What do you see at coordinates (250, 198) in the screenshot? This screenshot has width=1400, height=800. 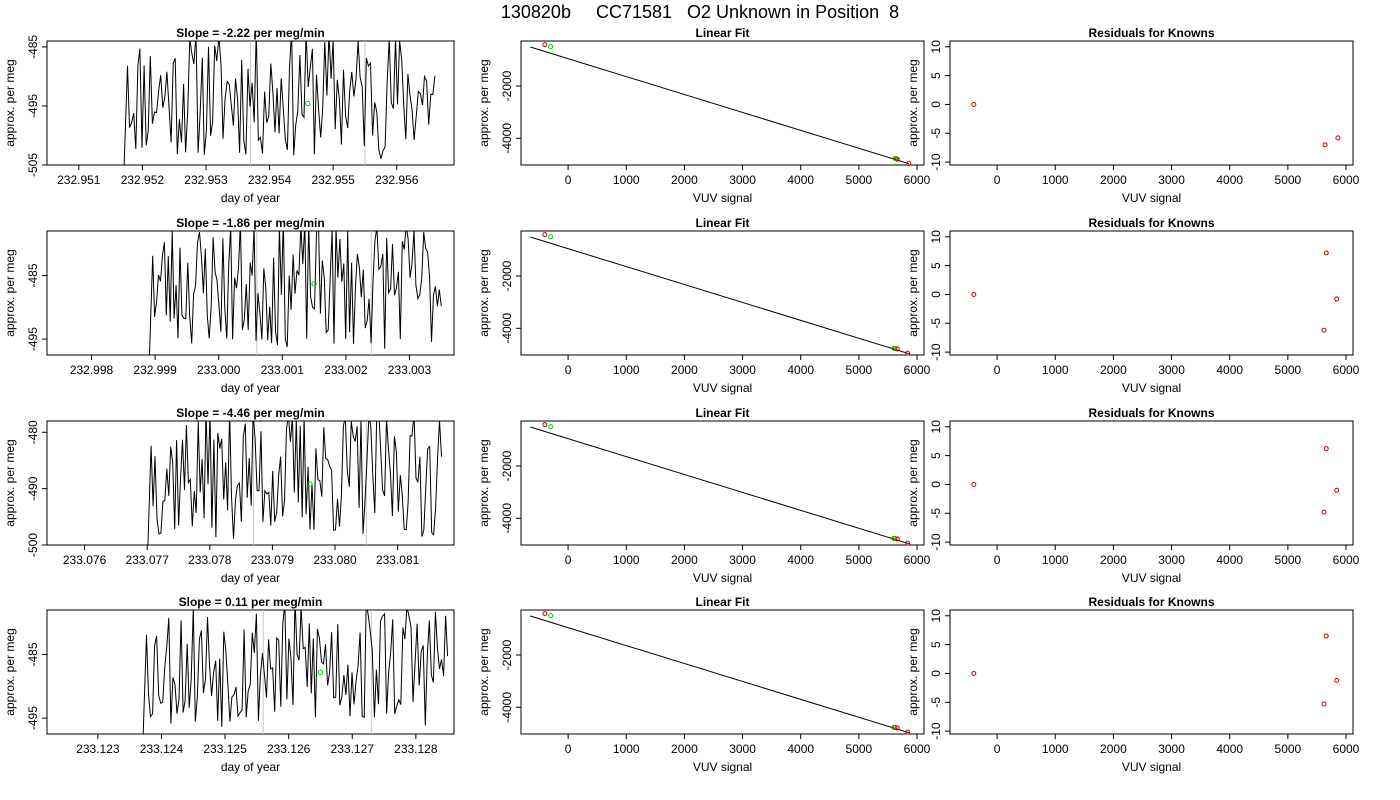 I see `time-panel-xlabel: day of year` at bounding box center [250, 198].